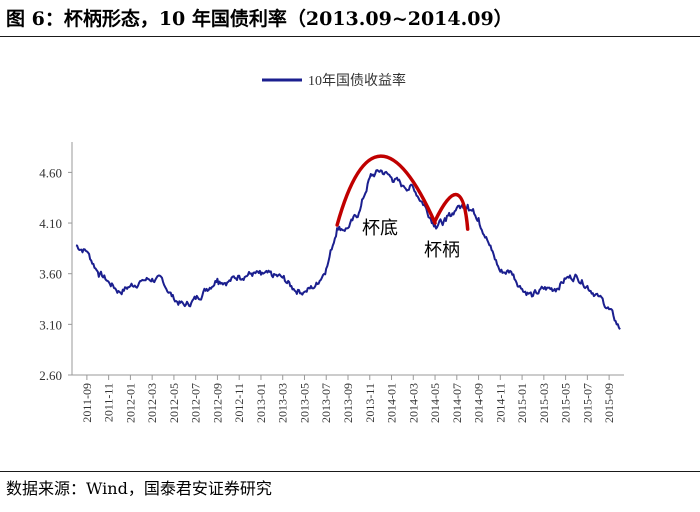 The image size is (700, 512). I want to click on data-source-note: 数据来源：Wind，国泰君安证券研究, so click(139, 488).